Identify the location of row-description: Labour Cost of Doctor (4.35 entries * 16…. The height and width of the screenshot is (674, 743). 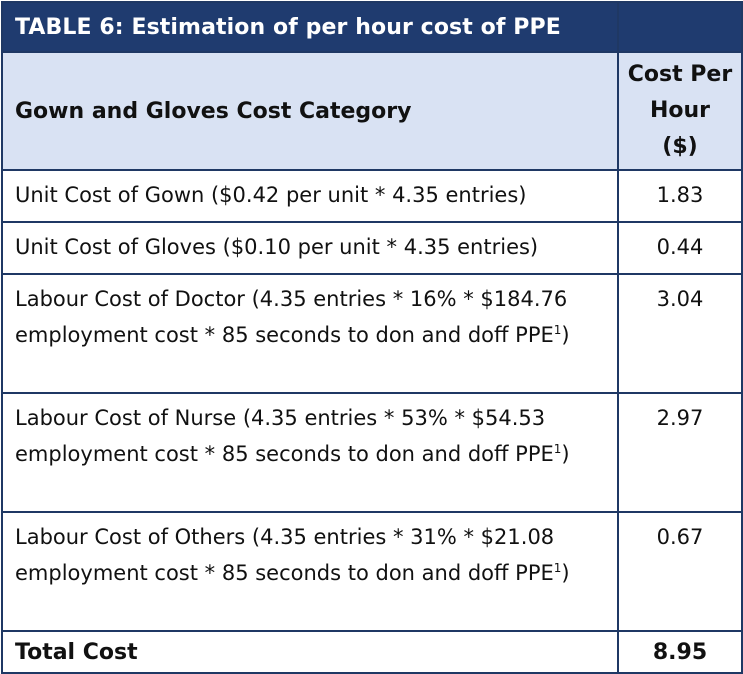
(310, 333).